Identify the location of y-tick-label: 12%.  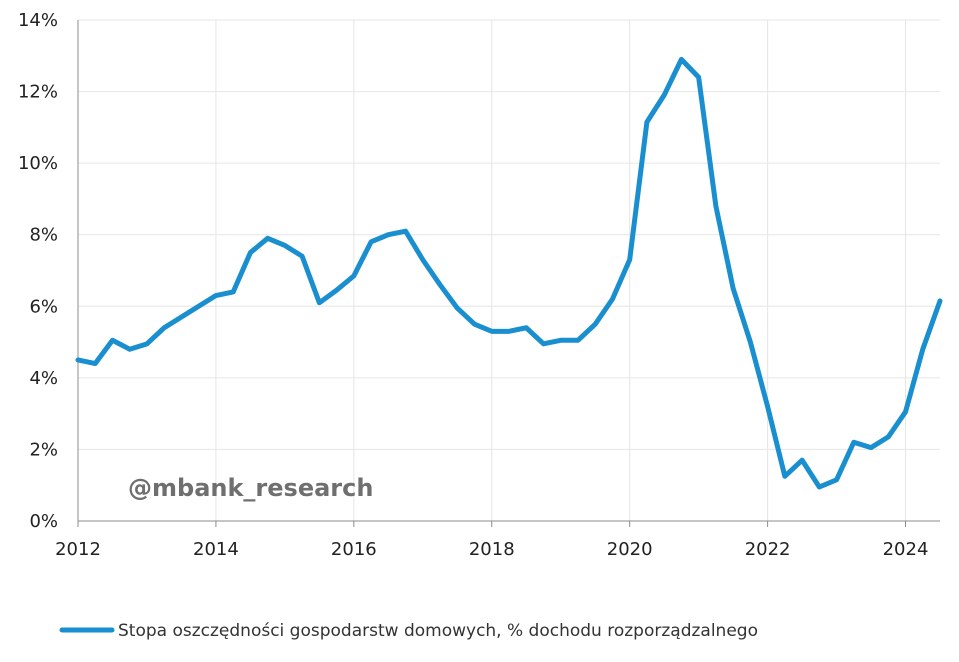
(38, 92).